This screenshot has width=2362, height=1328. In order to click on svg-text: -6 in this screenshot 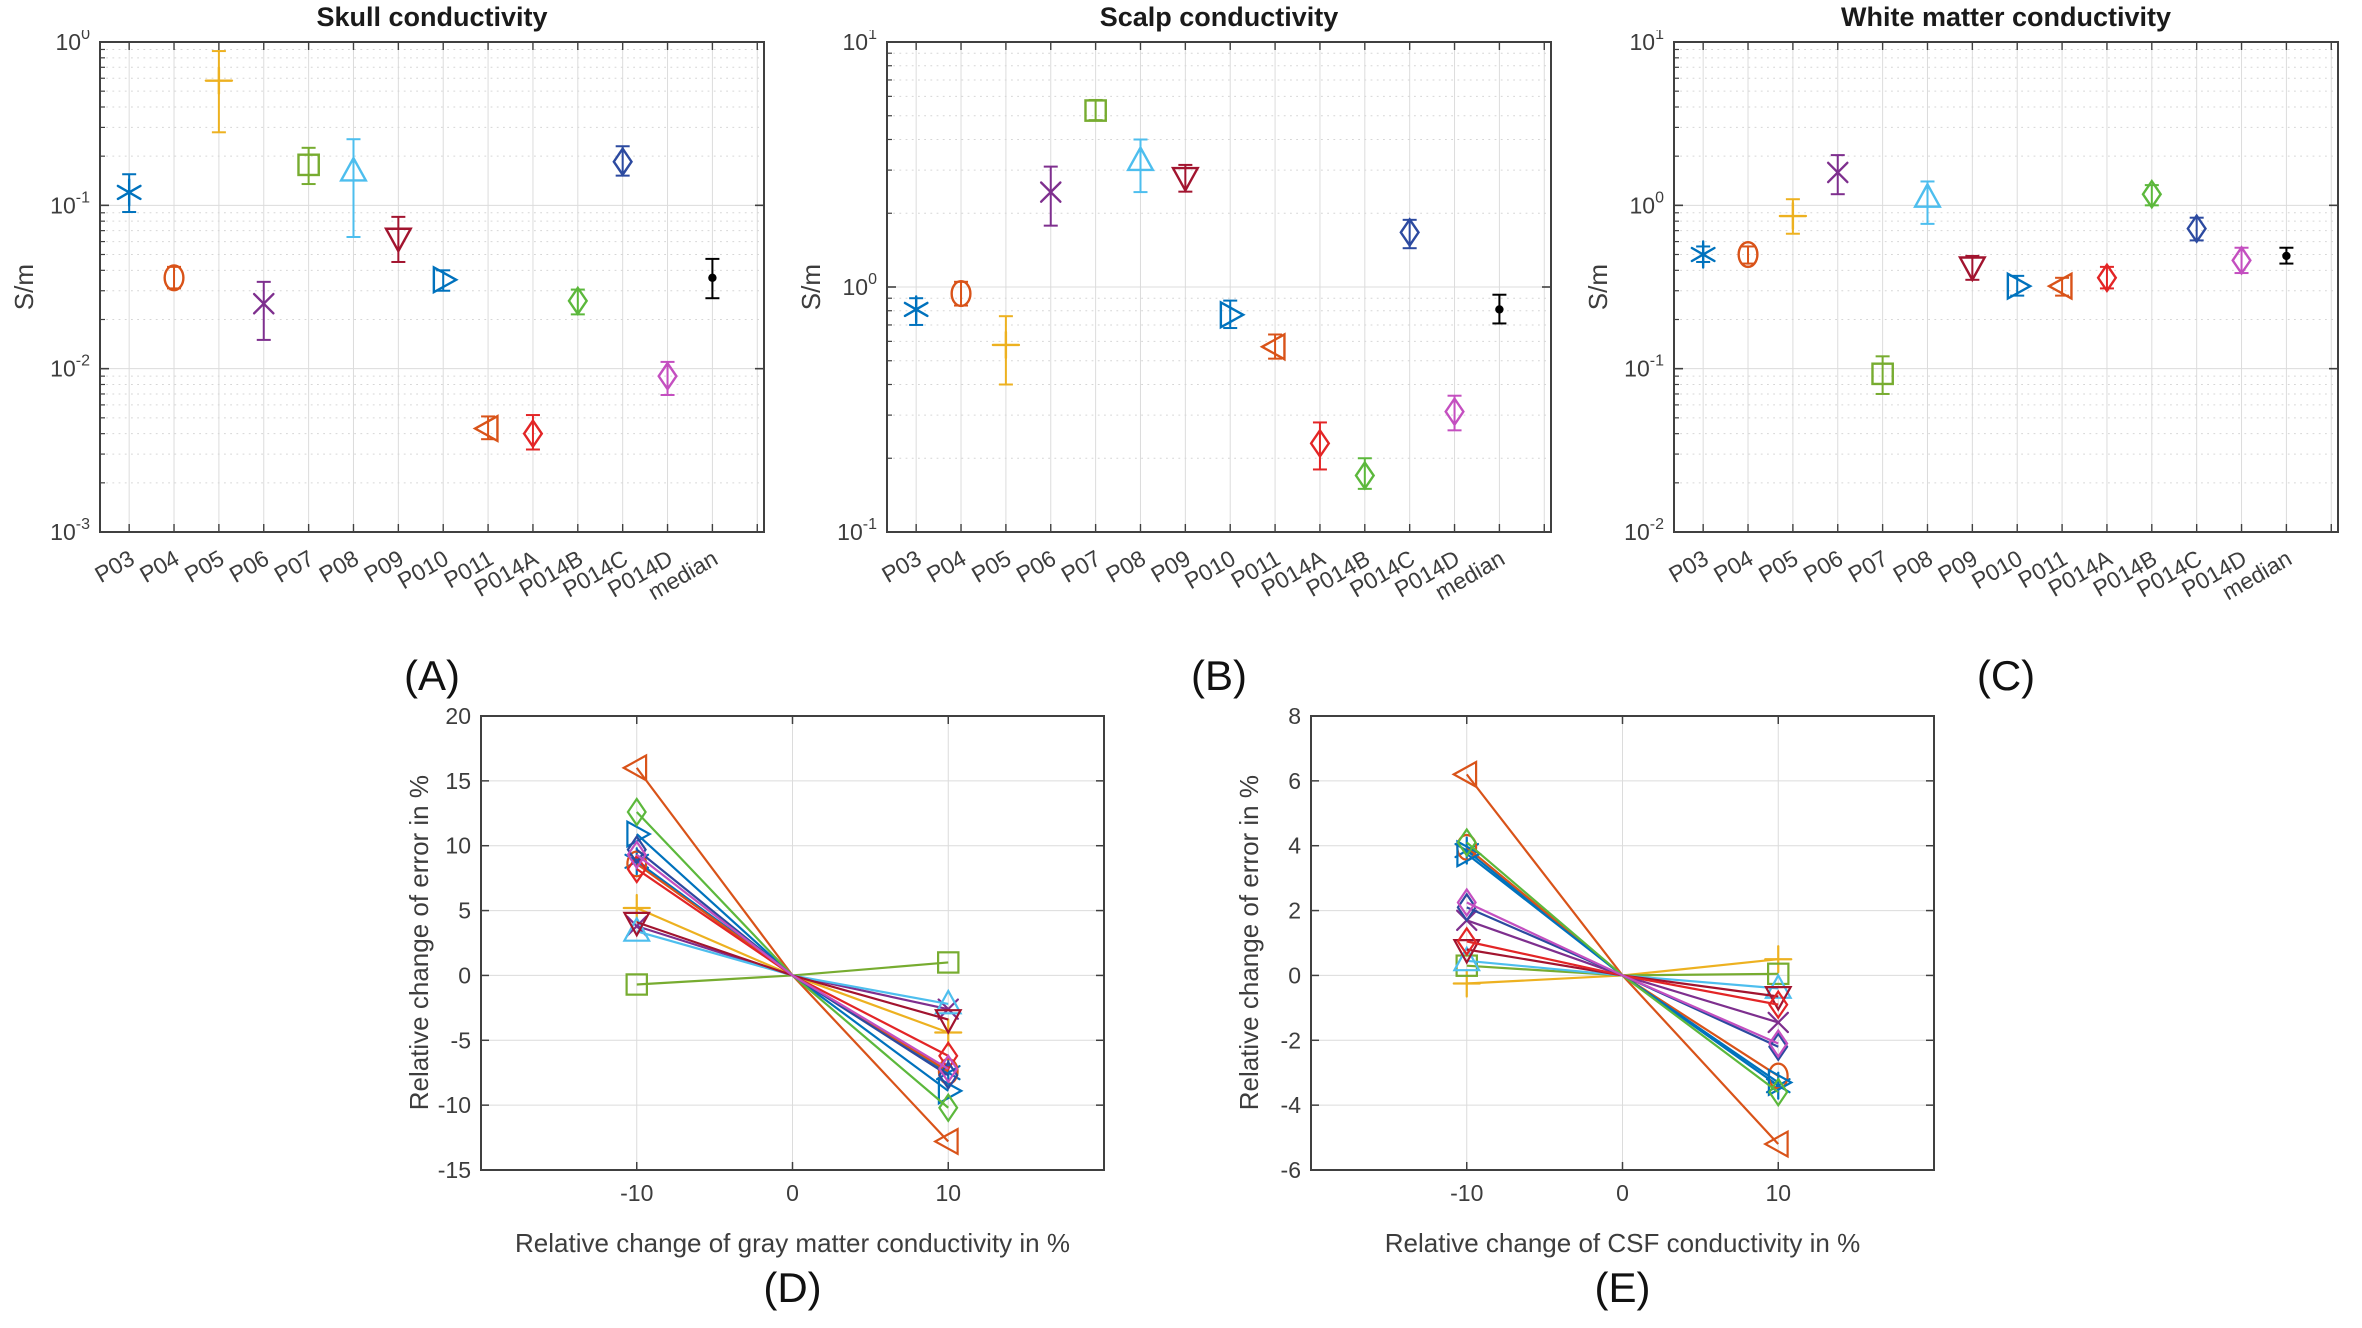, I will do `click(1291, 1170)`.